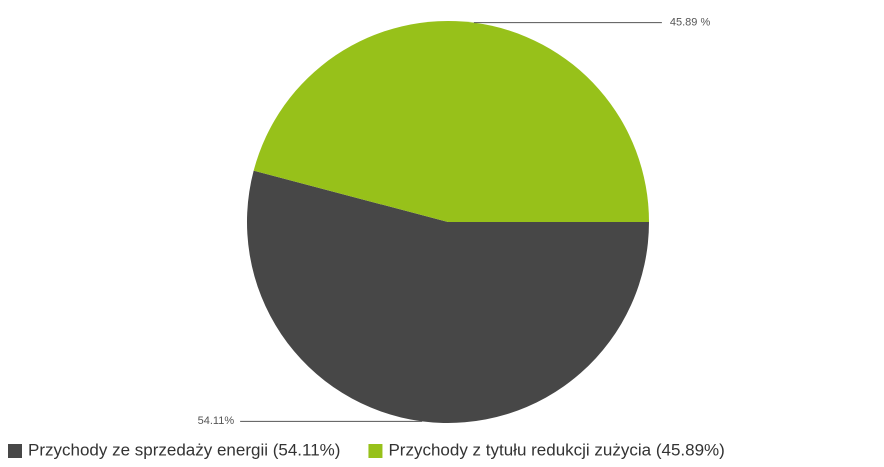  I want to click on data-label: 45.89 %, so click(690, 23).